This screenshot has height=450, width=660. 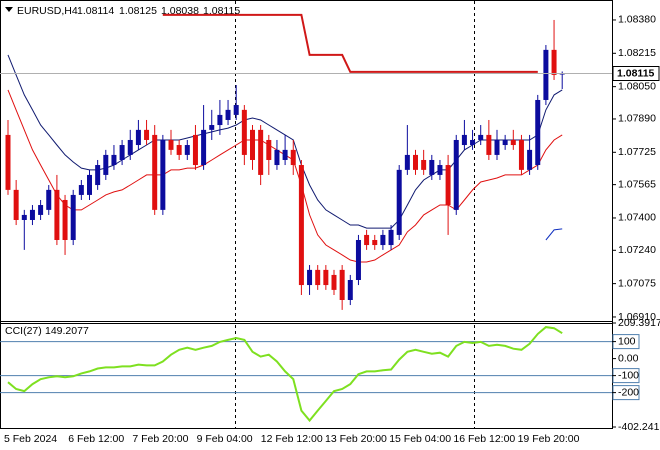 I want to click on y-tick-label: -402.241, so click(x=639, y=427).